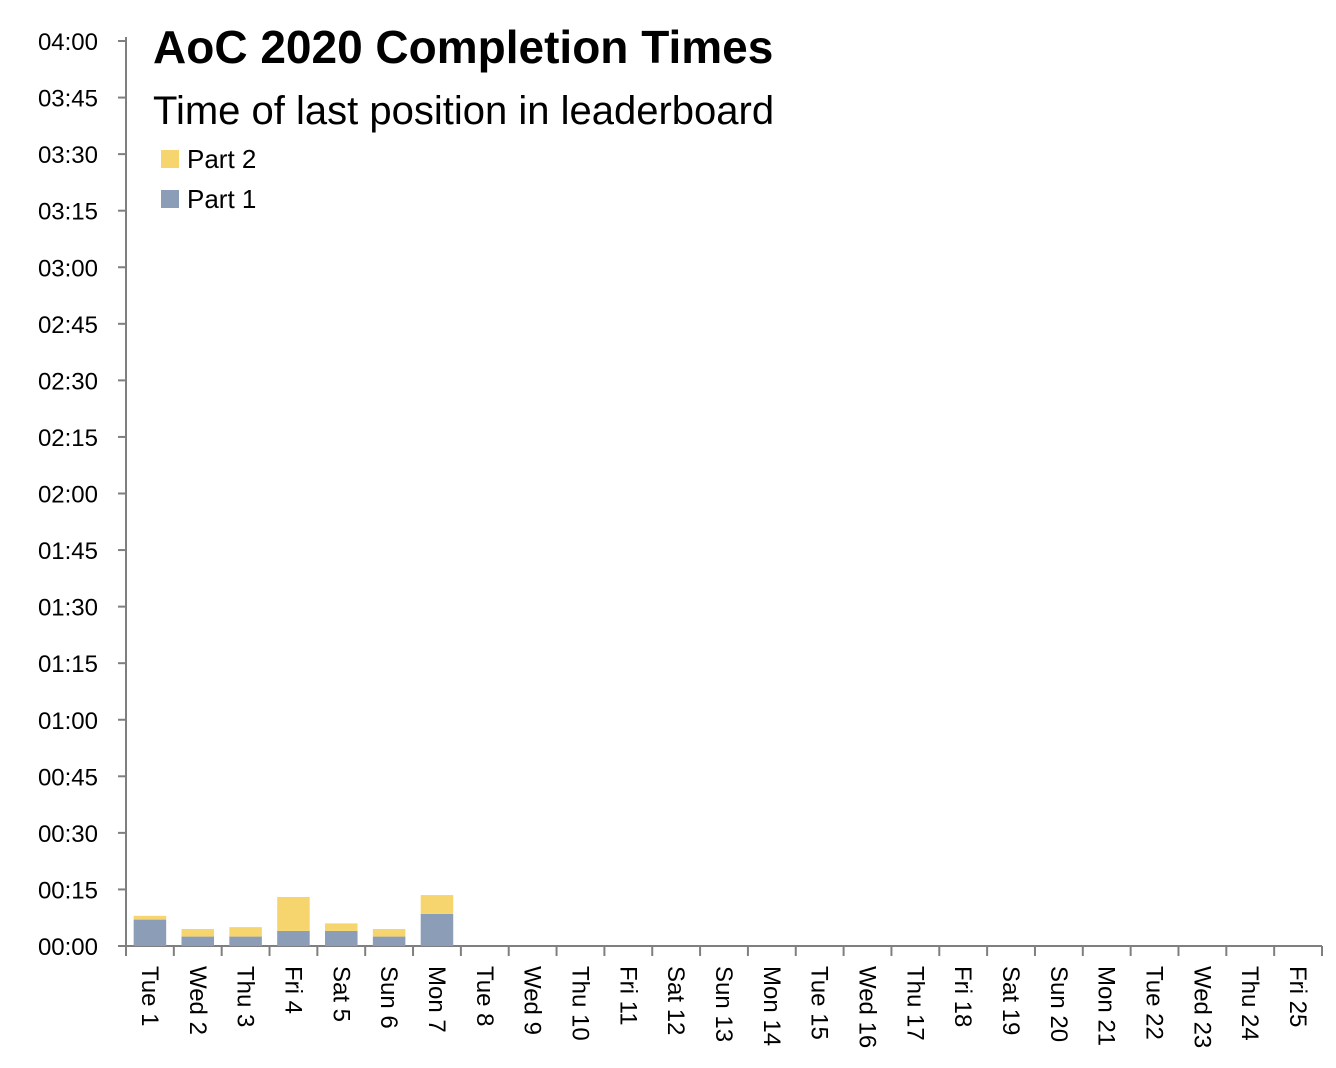 Image resolution: width=1336 pixels, height=1068 pixels. I want to click on chart-title: AoC 2020 Completion Times, so click(463, 47).